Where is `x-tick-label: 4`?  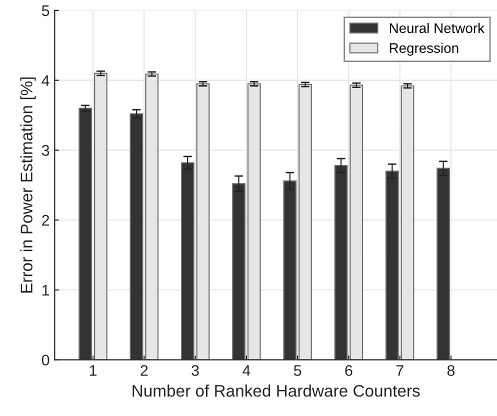 x-tick-label: 4 is located at coordinates (246, 370).